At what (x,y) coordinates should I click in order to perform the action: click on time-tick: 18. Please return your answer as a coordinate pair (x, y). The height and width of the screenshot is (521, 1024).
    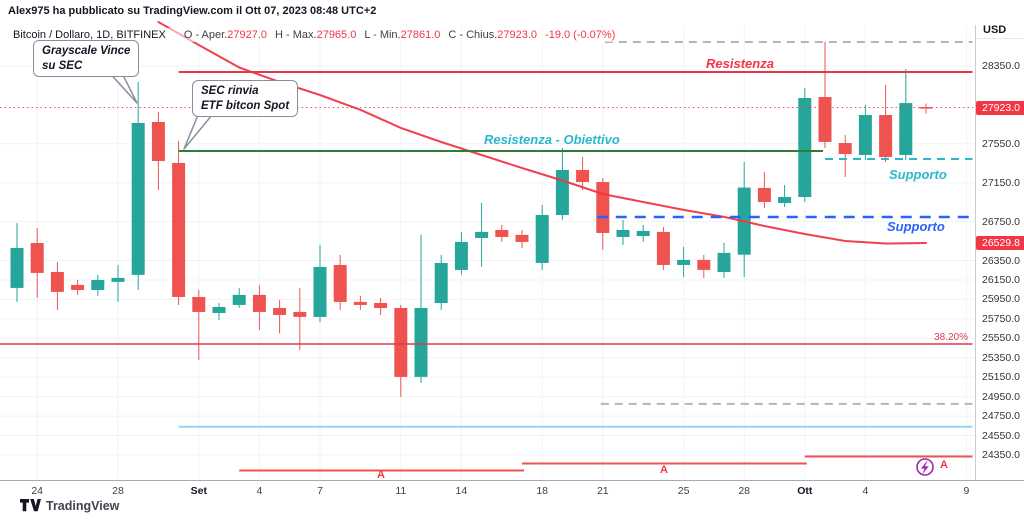
    Looking at the image, I should click on (542, 491).